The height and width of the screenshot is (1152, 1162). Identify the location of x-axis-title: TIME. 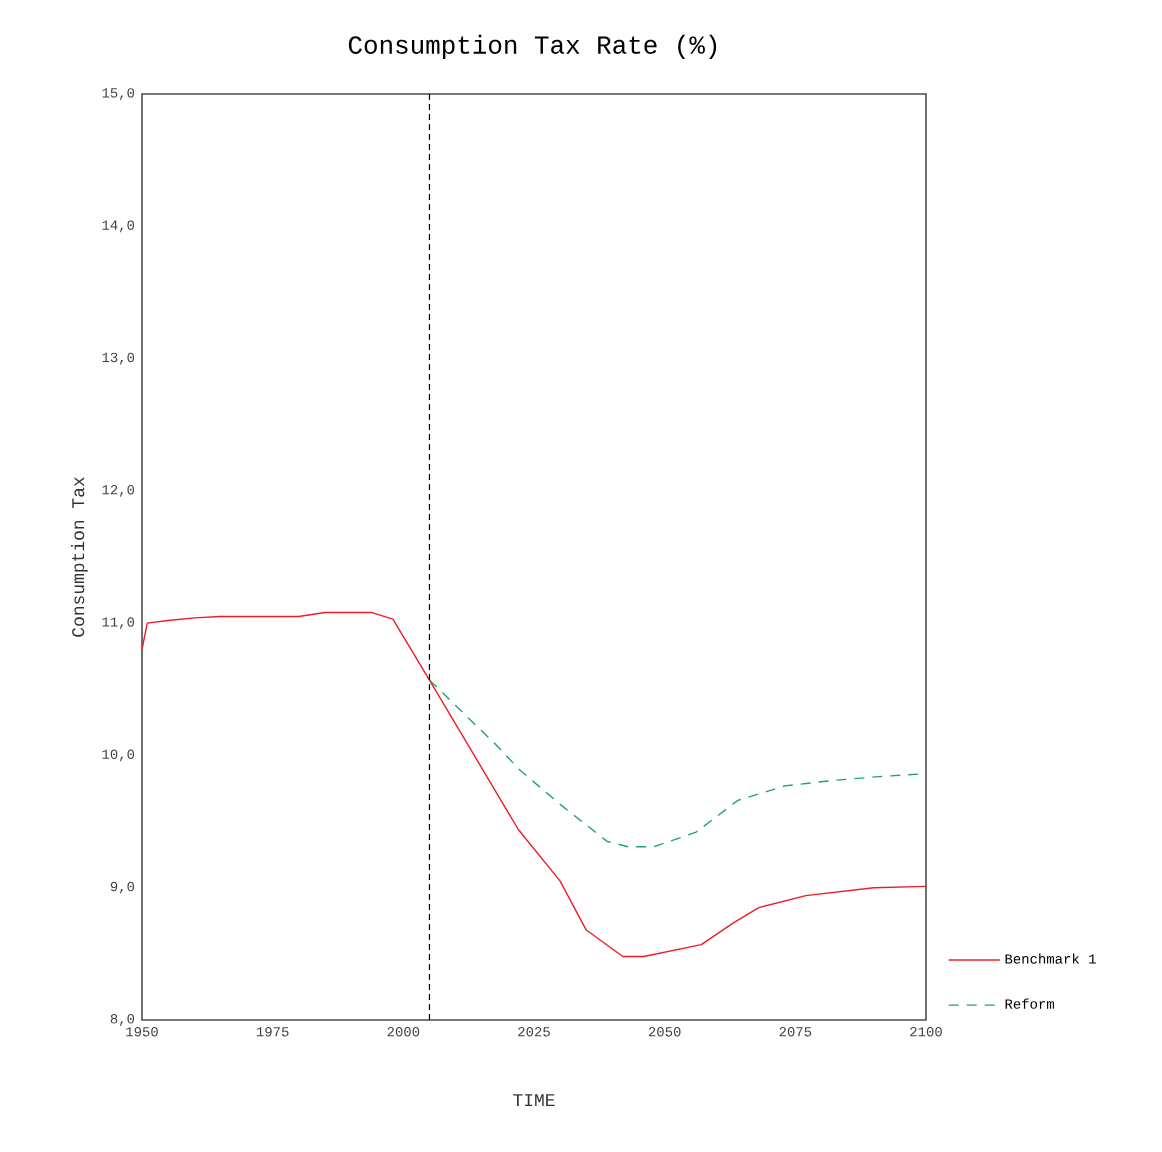
(534, 1100).